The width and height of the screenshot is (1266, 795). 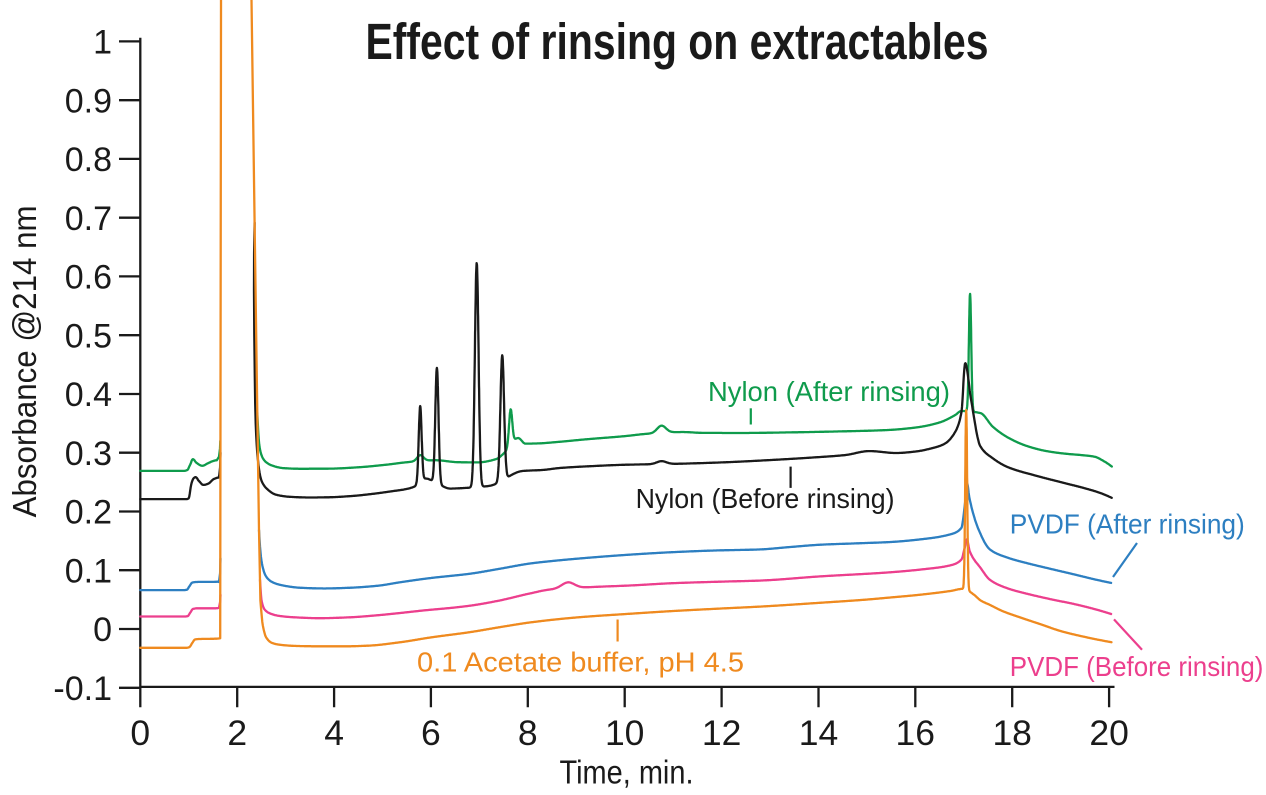 What do you see at coordinates (102, 43) in the screenshot?
I see `svg-text: 1` at bounding box center [102, 43].